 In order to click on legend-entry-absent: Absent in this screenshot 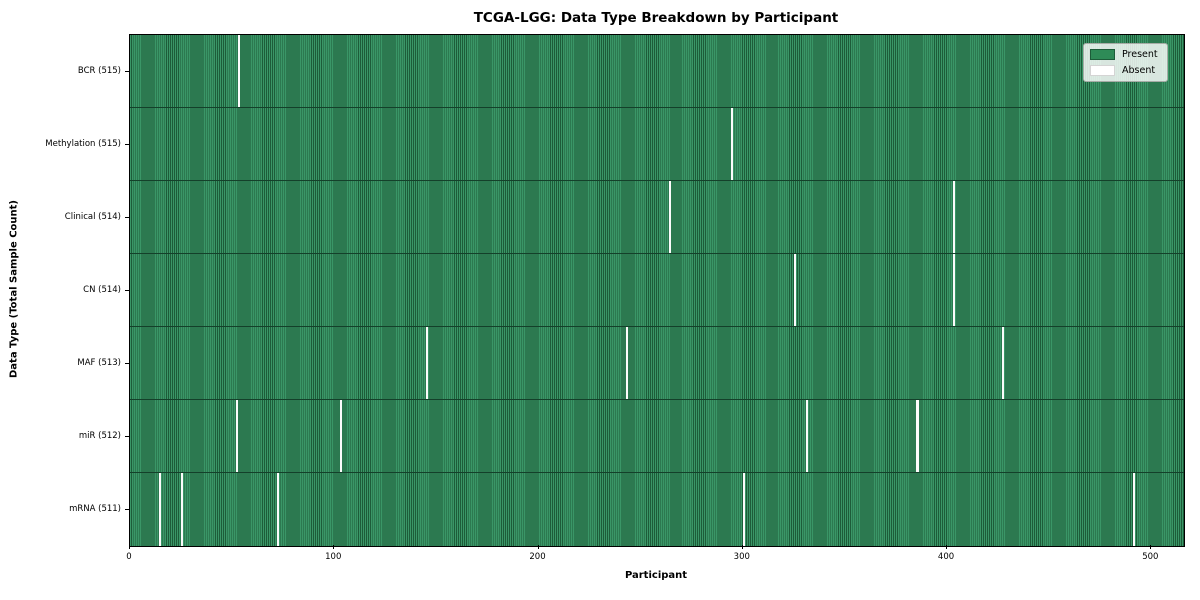, I will do `click(1124, 70)`.